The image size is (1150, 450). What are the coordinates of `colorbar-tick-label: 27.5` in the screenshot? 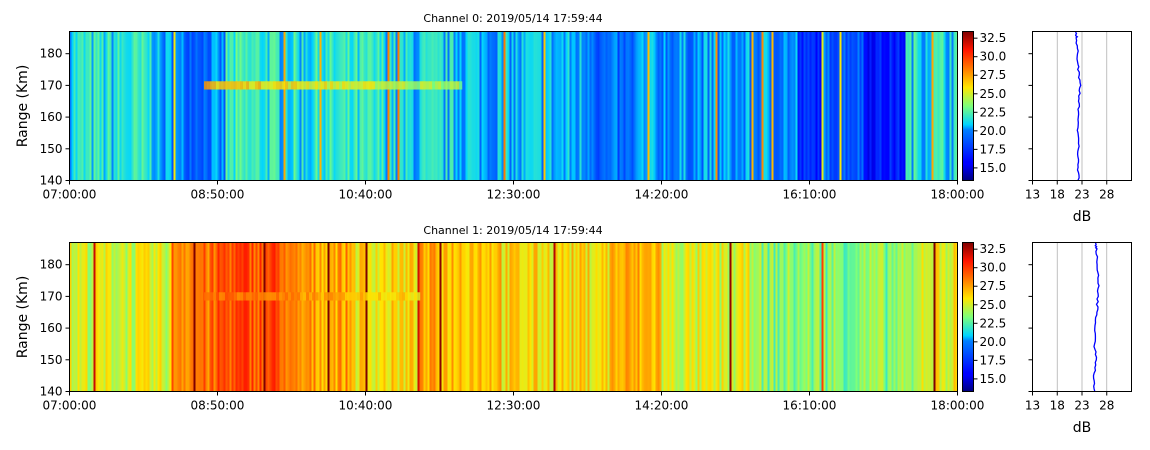 It's located at (993, 286).